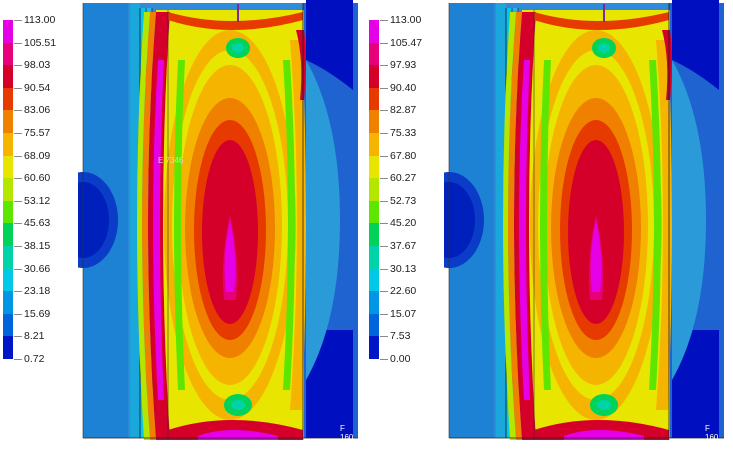 Image resolution: width=733 pixels, height=450 pixels. What do you see at coordinates (34, 359) in the screenshot?
I see `legend-value: 0.72` at bounding box center [34, 359].